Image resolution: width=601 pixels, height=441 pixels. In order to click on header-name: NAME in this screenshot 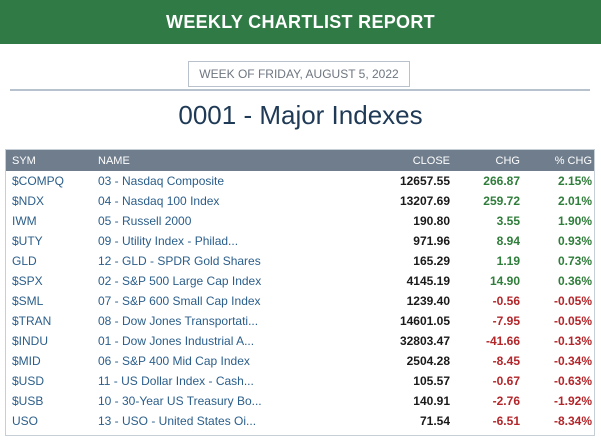, I will do `click(114, 160)`.